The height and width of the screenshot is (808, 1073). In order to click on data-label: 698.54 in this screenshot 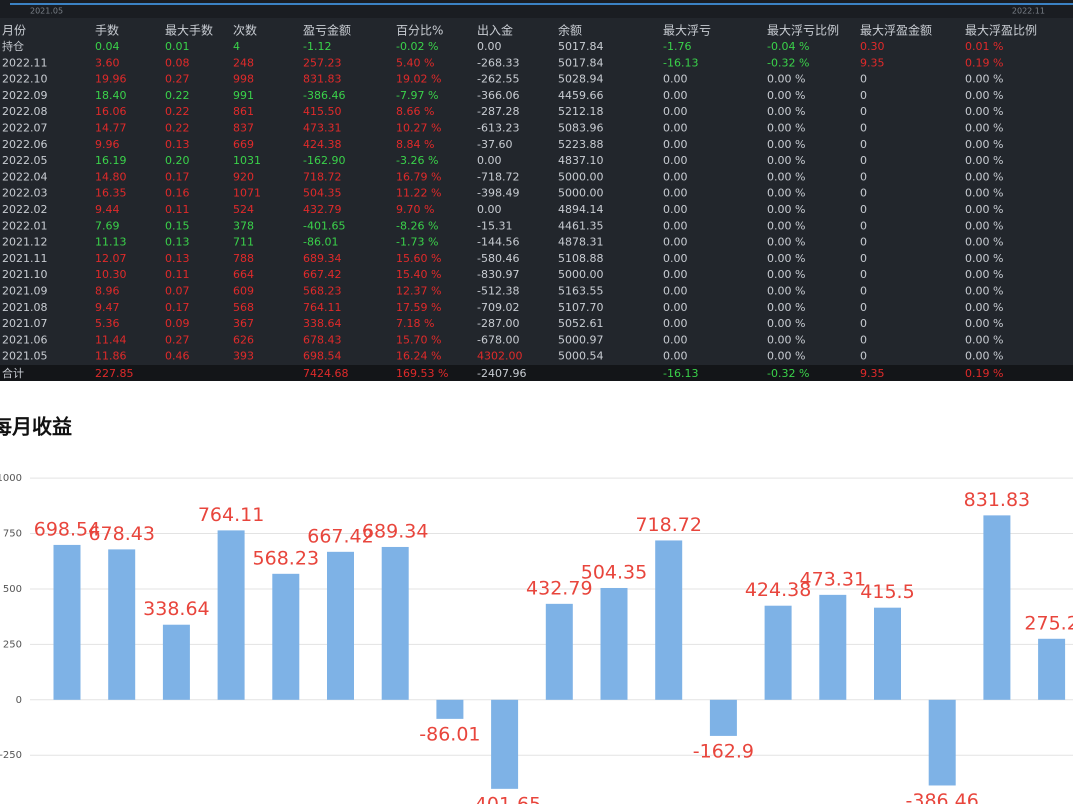, I will do `click(67, 529)`.